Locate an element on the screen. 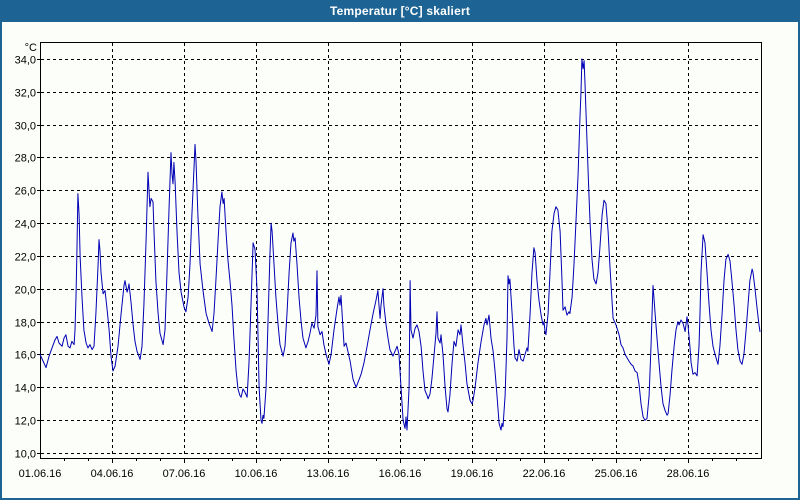 The width and height of the screenshot is (800, 500). x-tick-label: 04.06.16 is located at coordinates (112, 474).